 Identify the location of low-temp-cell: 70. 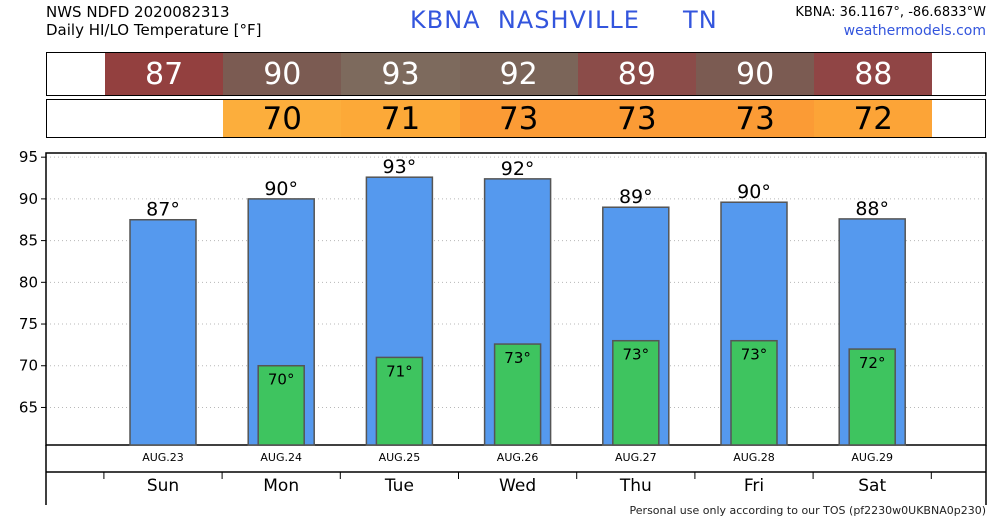
(282, 118).